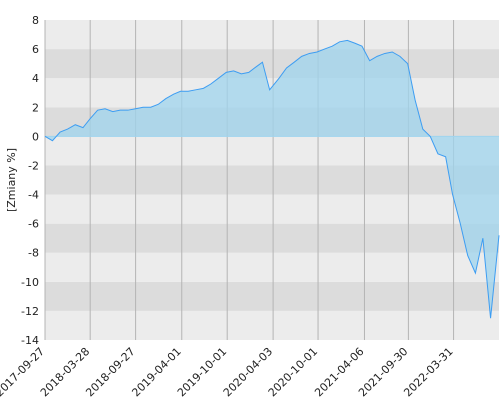 The width and height of the screenshot is (500, 400). I want to click on y-tick-label: -2, so click(33, 165).